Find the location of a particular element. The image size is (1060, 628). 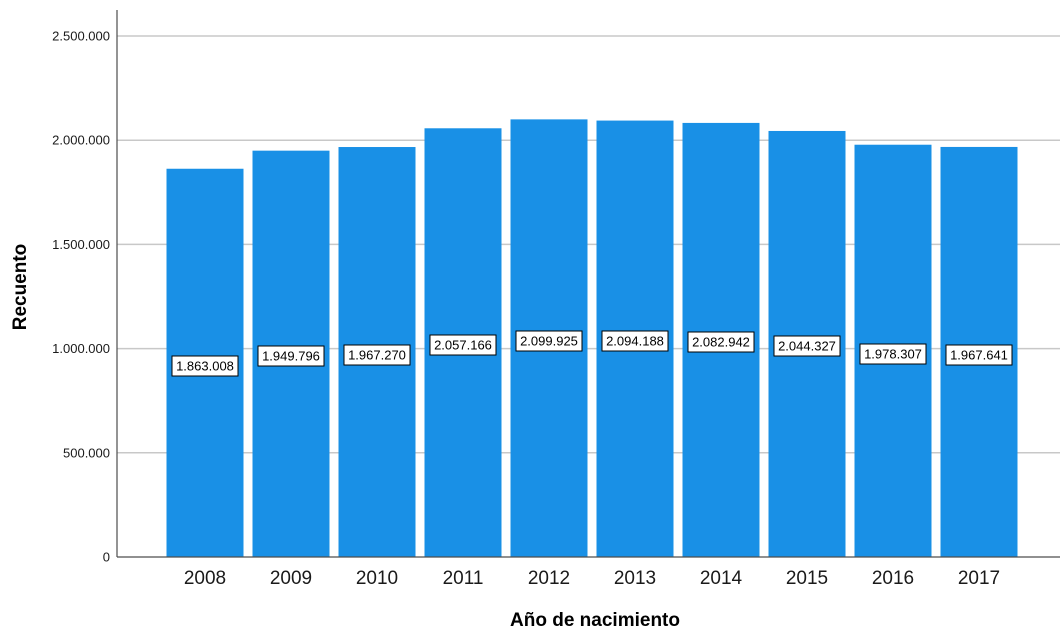

data-label-text: 1.949.796 is located at coordinates (291, 356).